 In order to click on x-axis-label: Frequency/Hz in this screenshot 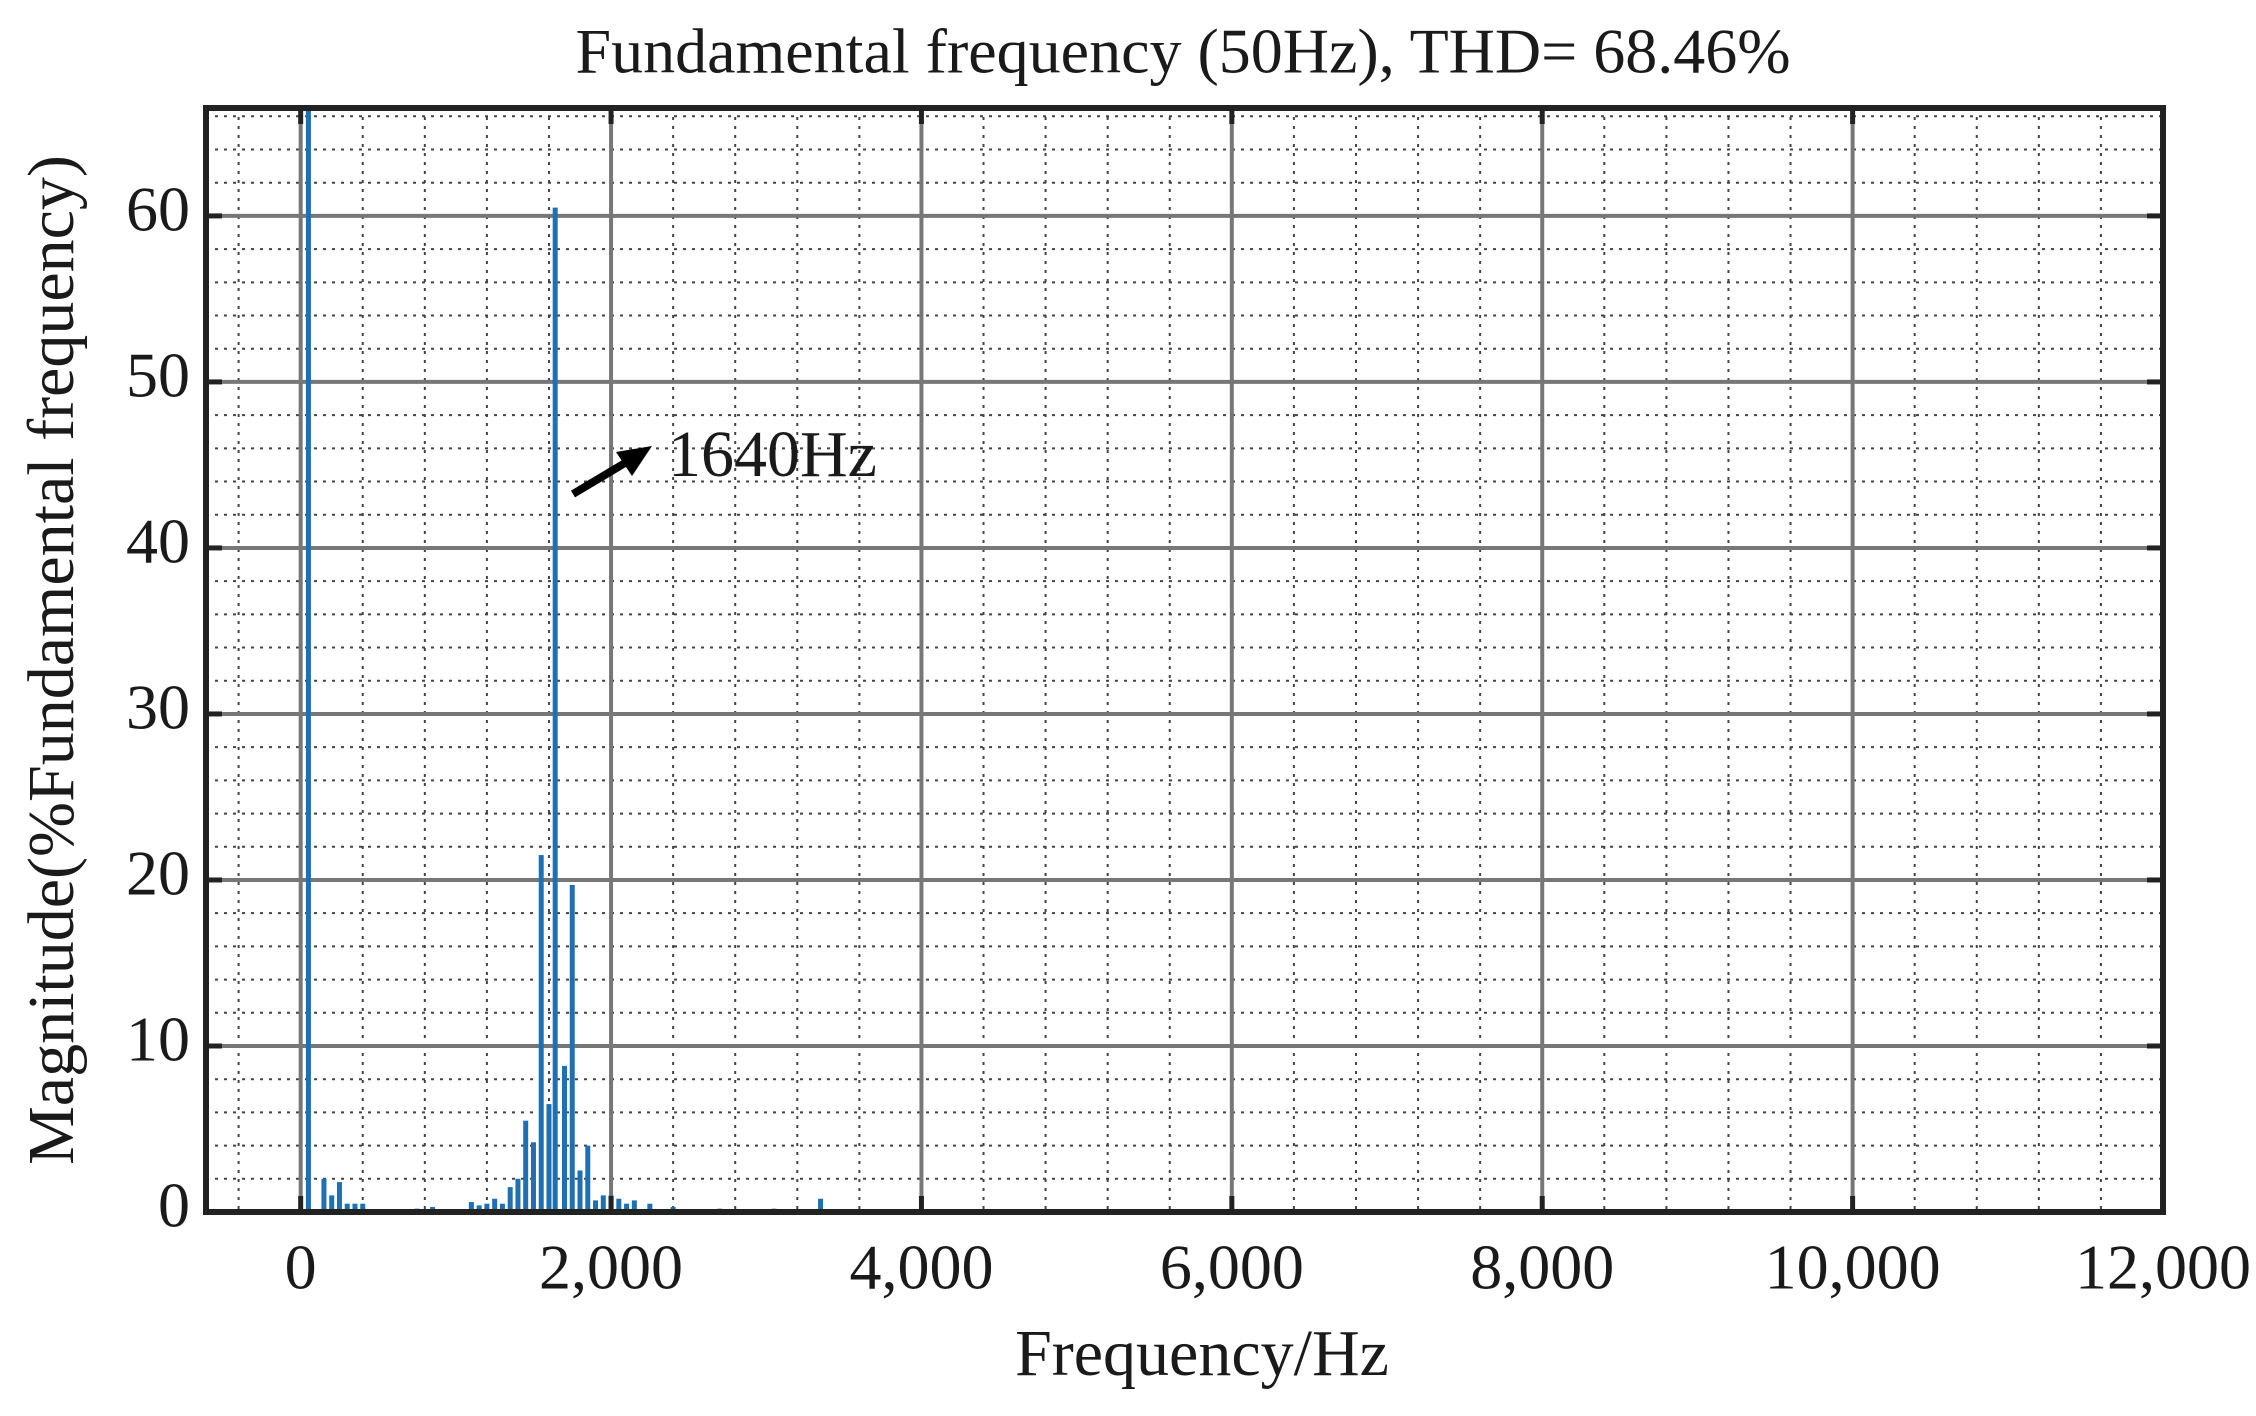, I will do `click(1202, 1353)`.